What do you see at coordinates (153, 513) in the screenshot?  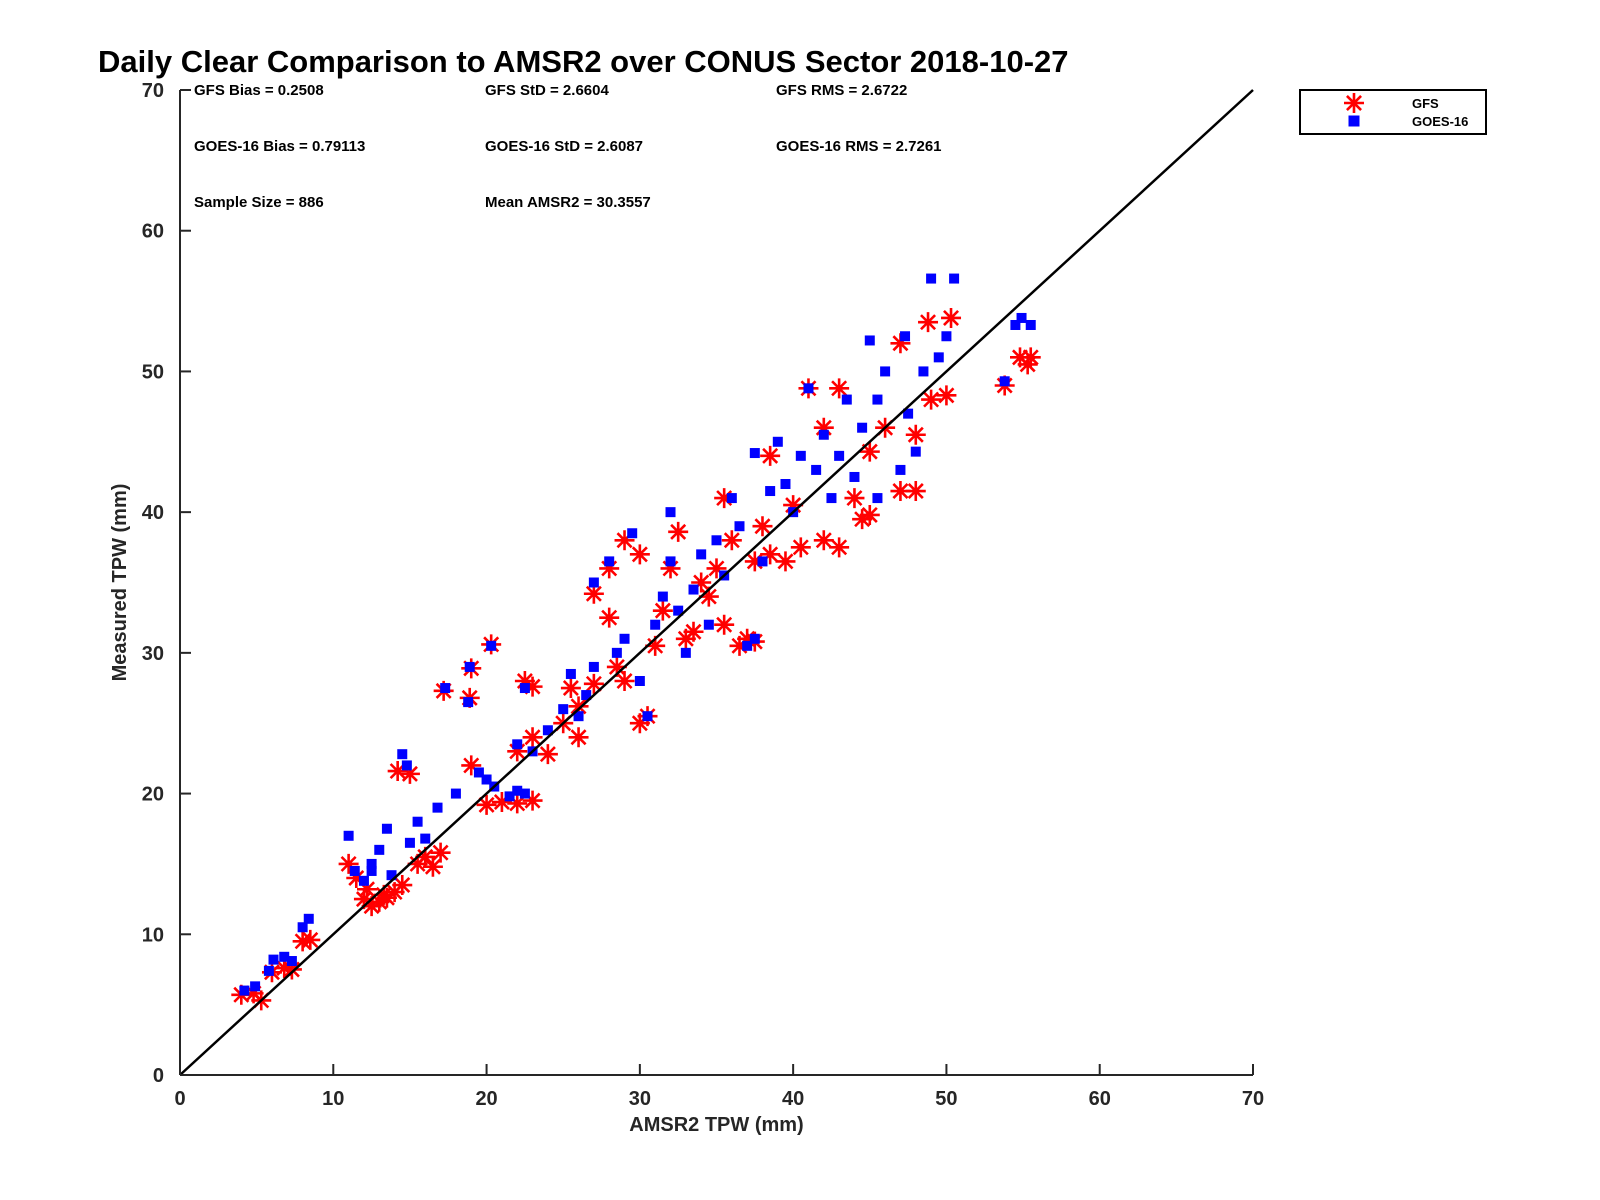 I see `y-tick-label: 40` at bounding box center [153, 513].